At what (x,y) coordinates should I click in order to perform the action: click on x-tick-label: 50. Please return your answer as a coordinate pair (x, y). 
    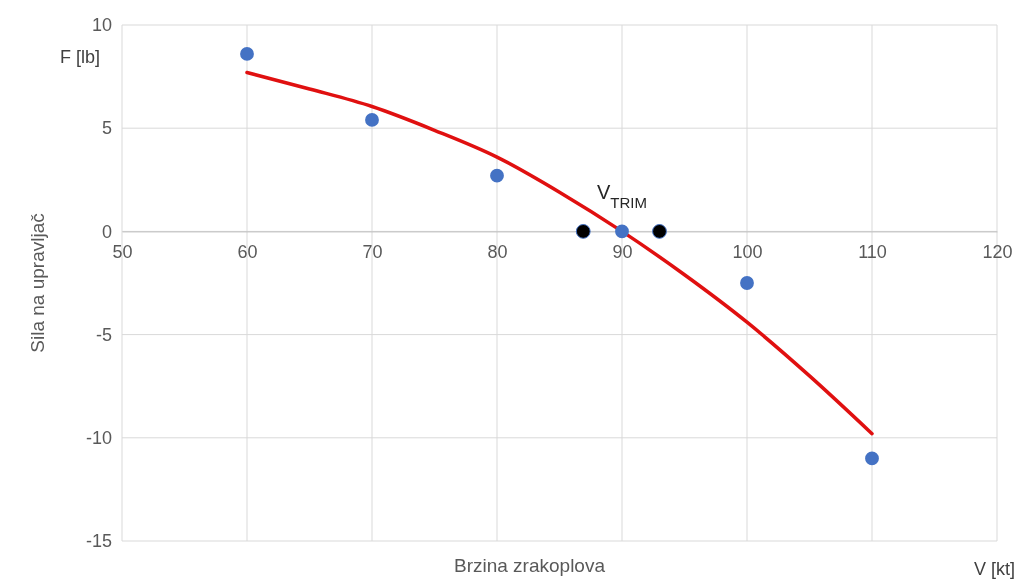
    Looking at the image, I should click on (122, 252).